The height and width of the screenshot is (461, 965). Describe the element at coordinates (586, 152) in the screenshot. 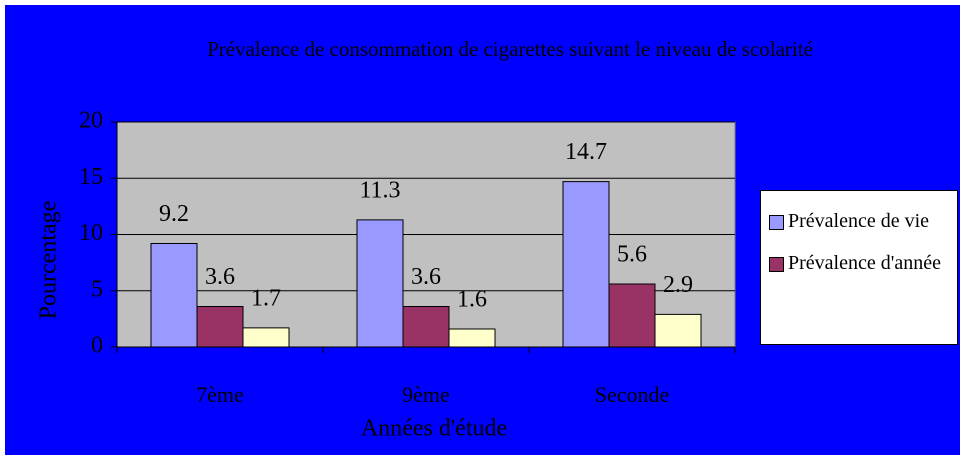

I see `data-label: 14.7` at that location.